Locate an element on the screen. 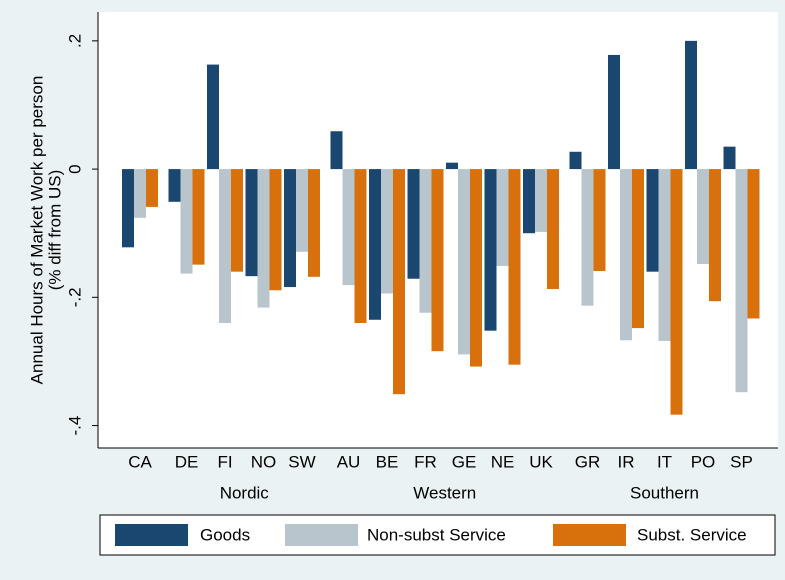 The width and height of the screenshot is (785, 580). legend-label: Subst. Service is located at coordinates (692, 534).